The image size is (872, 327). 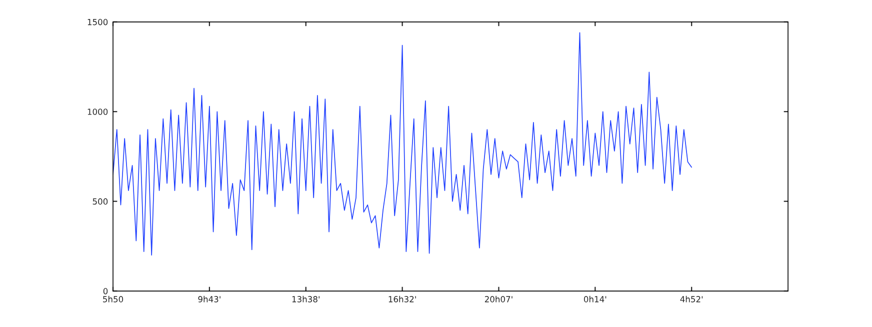 I want to click on x-tick-label: 5h50, so click(x=113, y=299).